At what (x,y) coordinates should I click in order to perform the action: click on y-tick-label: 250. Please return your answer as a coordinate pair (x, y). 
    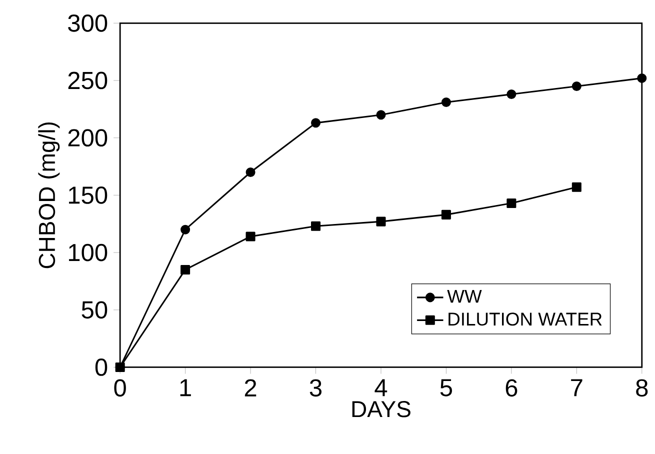
    Looking at the image, I should click on (88, 81).